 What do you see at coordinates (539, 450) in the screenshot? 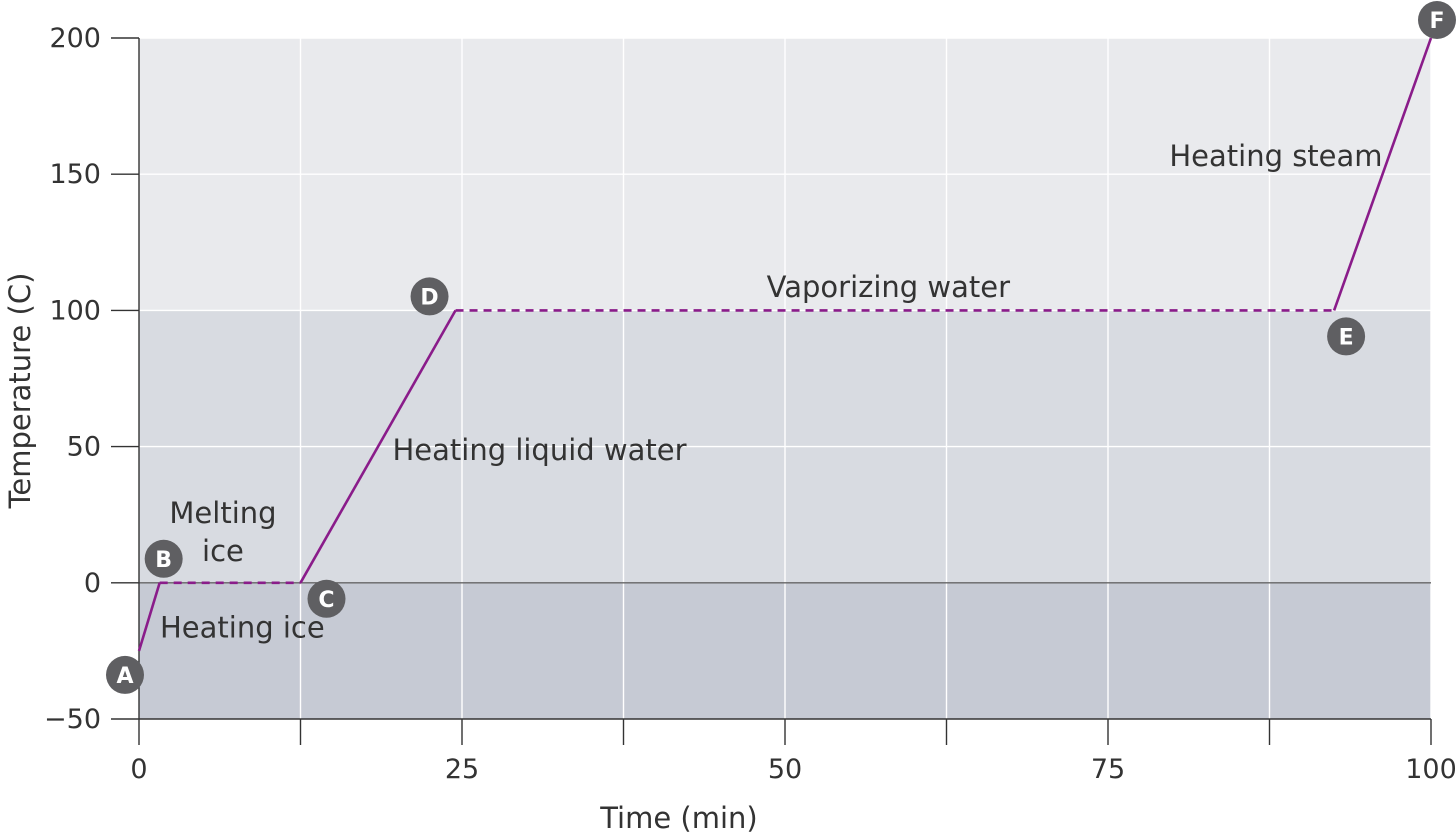
I see `annotation-label: Heating liquid water` at bounding box center [539, 450].